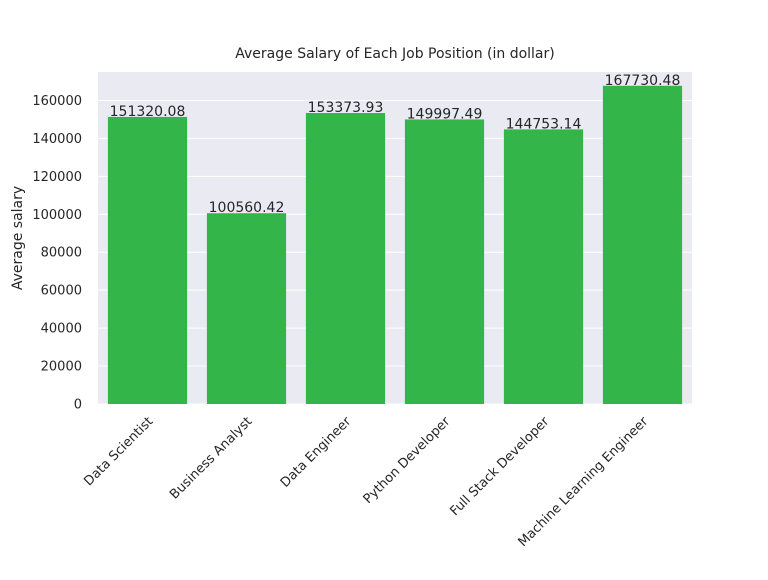 This screenshot has height=580, width=768. I want to click on x-tick-label: Business Analyst, so click(211, 458).